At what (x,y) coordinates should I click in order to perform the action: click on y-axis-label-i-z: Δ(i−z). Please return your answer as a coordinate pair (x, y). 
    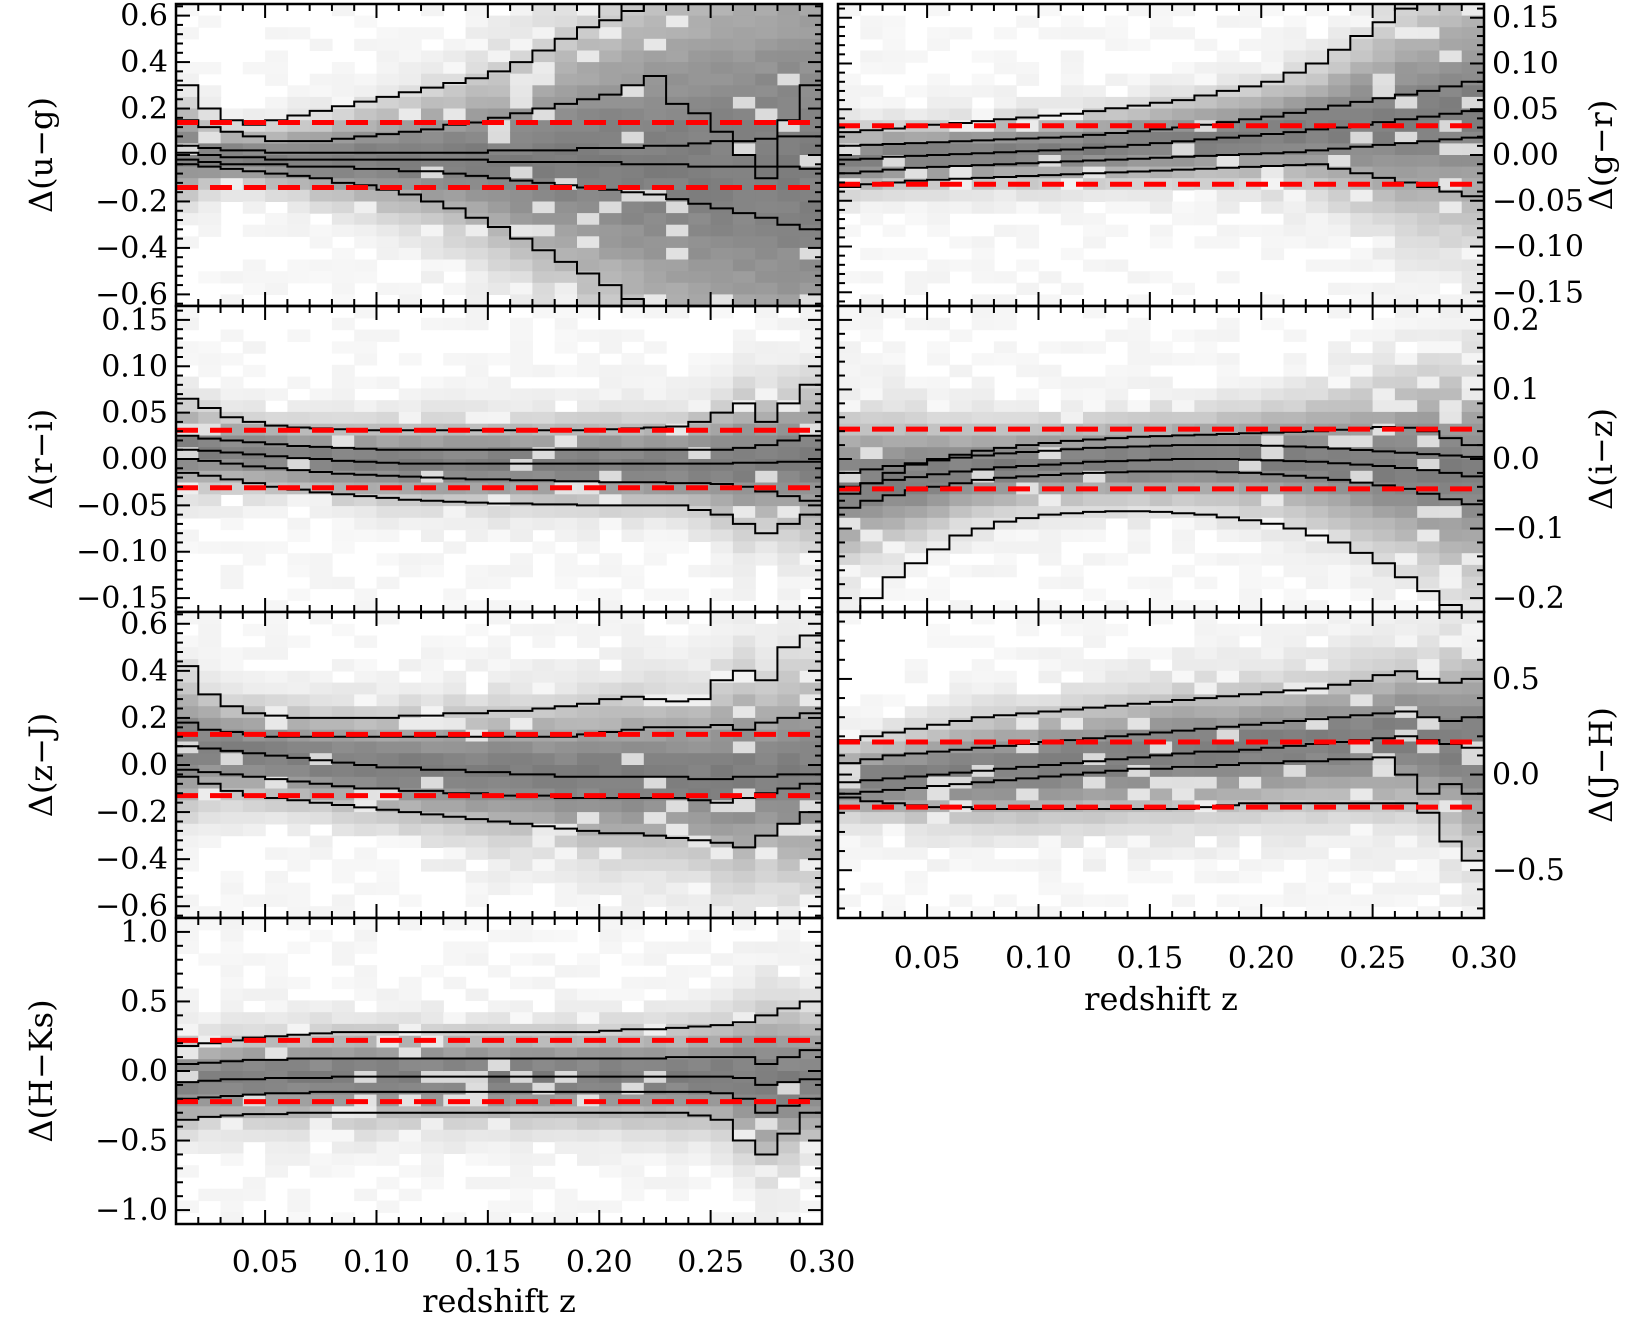
    Looking at the image, I should click on (1601, 459).